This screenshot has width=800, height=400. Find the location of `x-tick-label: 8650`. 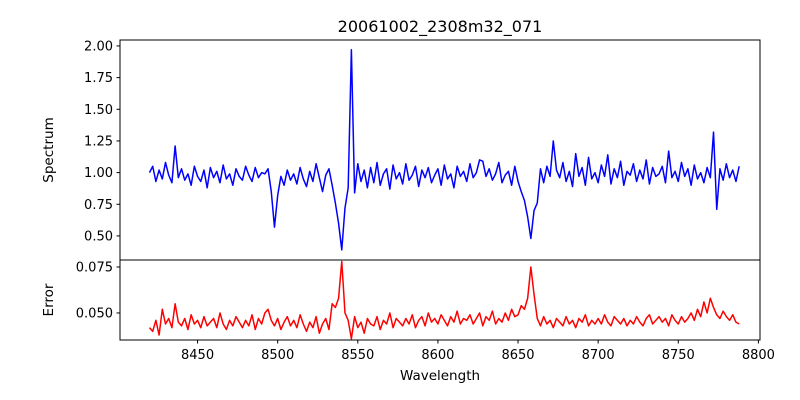

x-tick-label: 8650 is located at coordinates (517, 355).